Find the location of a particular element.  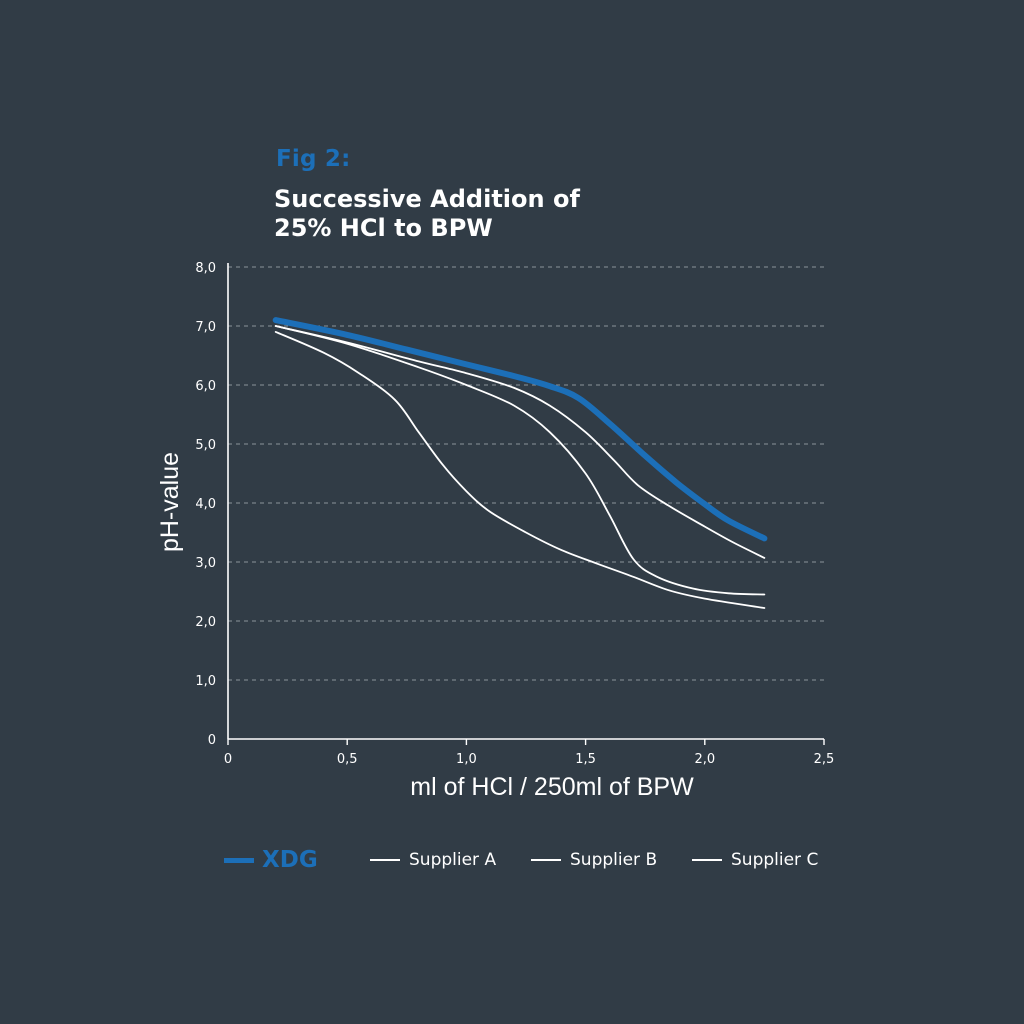

legend-swatch-supplier-b is located at coordinates (546, 860).